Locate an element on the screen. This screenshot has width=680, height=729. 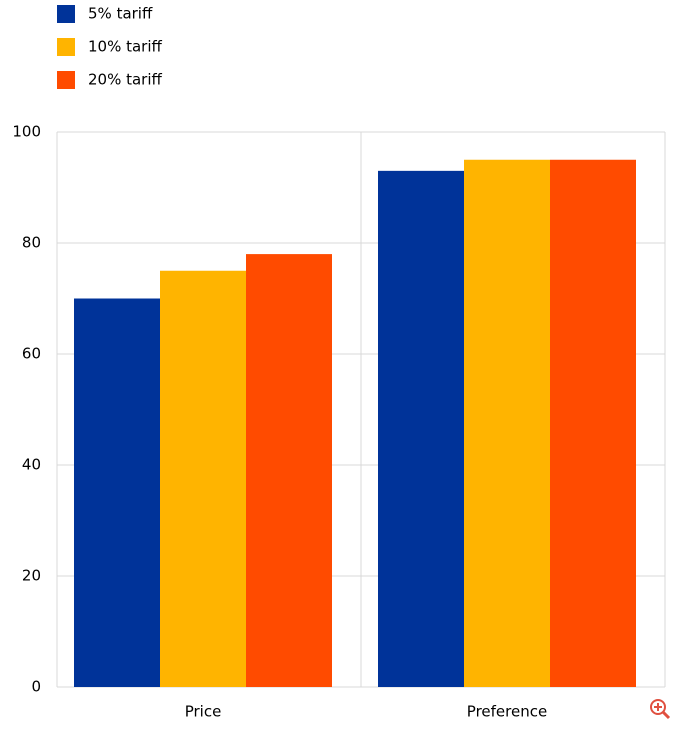
y-tick-label: 100 is located at coordinates (26, 132).